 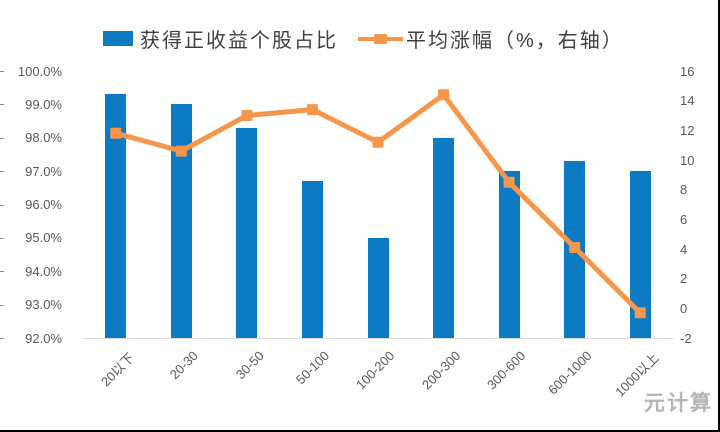 What do you see at coordinates (43, 204) in the screenshot?
I see `left-axis-tick-label: 96.0%` at bounding box center [43, 204].